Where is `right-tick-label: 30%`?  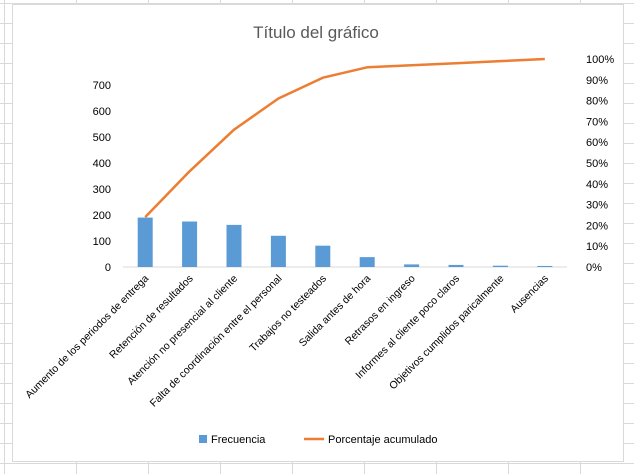
right-tick-label: 30% is located at coordinates (597, 206).